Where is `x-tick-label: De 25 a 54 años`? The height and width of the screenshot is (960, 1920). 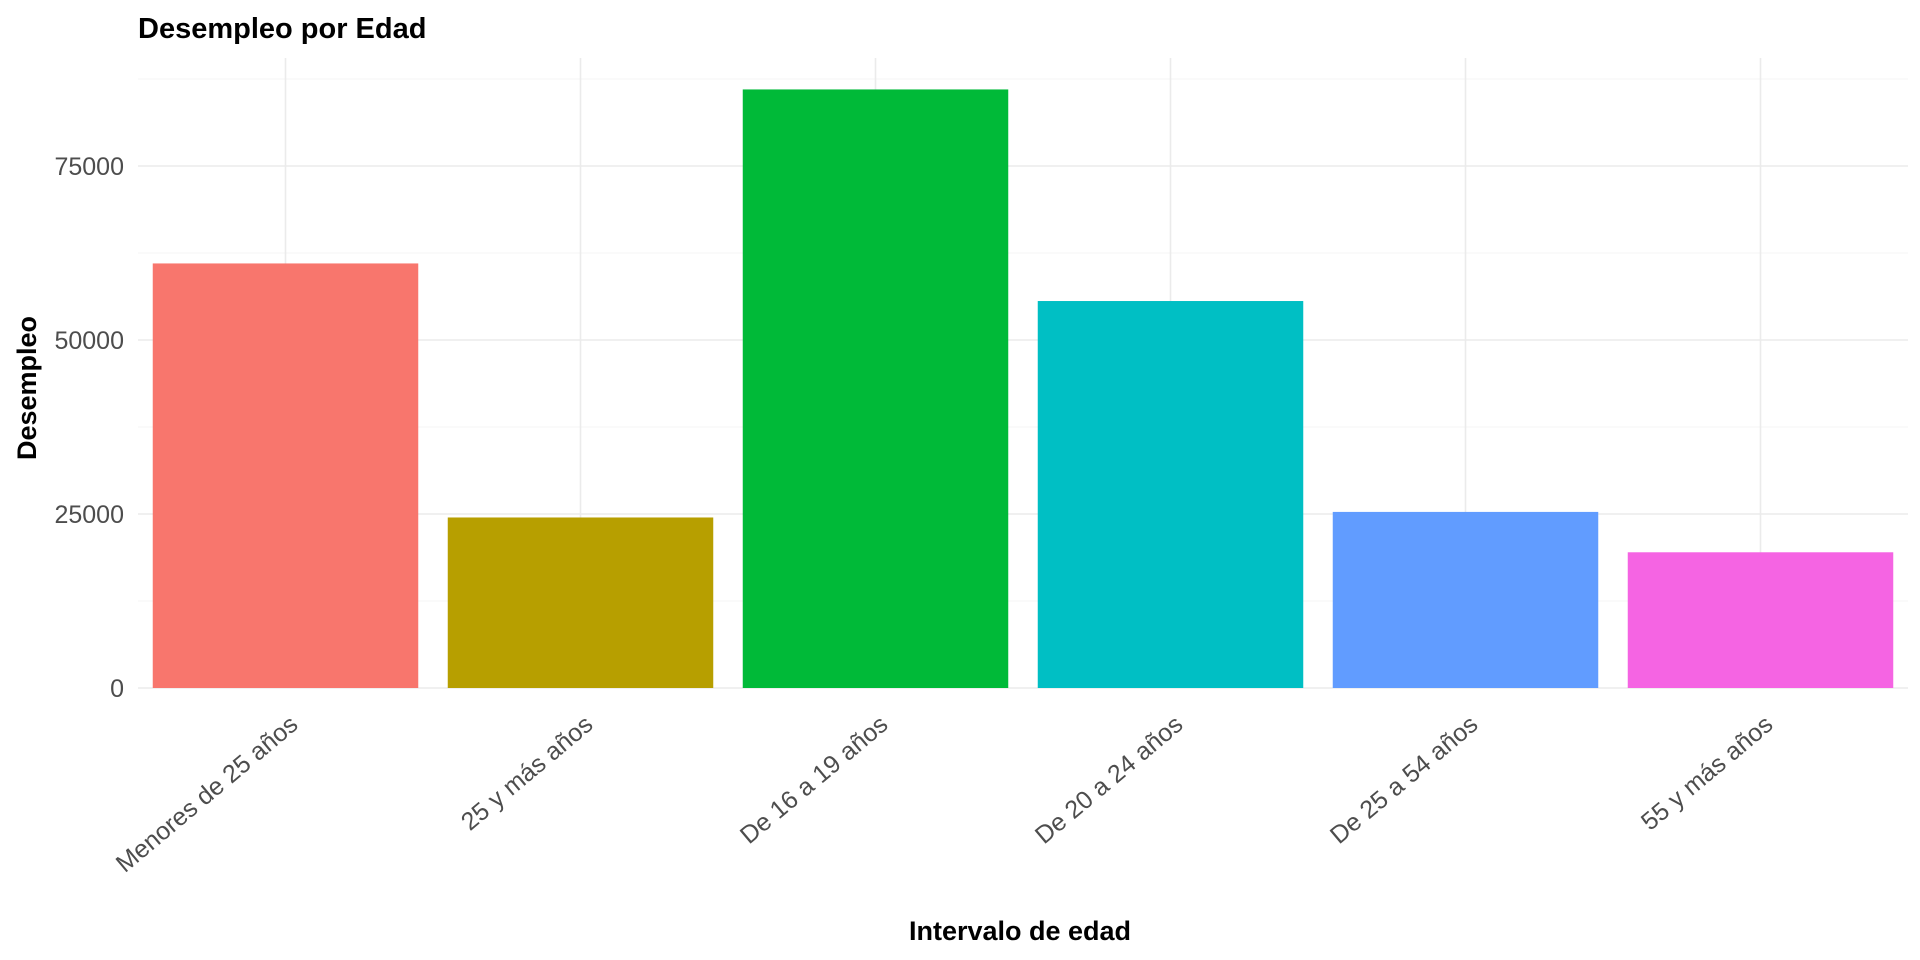 x-tick-label: De 25 a 54 años is located at coordinates (1404, 779).